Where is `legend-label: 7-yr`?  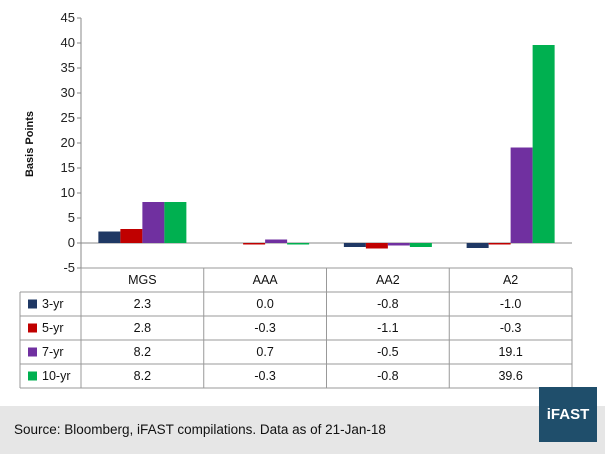 legend-label: 7-yr is located at coordinates (53, 352).